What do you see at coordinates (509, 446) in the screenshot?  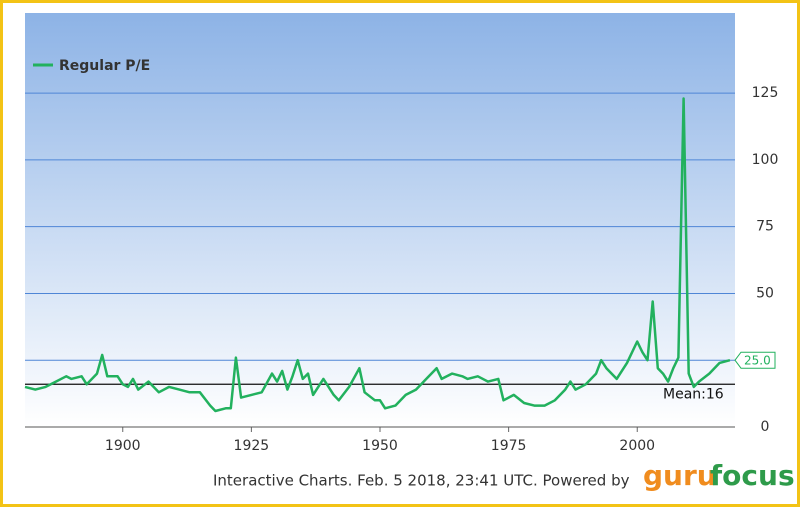 I see `x-tick-label: 1975` at bounding box center [509, 446].